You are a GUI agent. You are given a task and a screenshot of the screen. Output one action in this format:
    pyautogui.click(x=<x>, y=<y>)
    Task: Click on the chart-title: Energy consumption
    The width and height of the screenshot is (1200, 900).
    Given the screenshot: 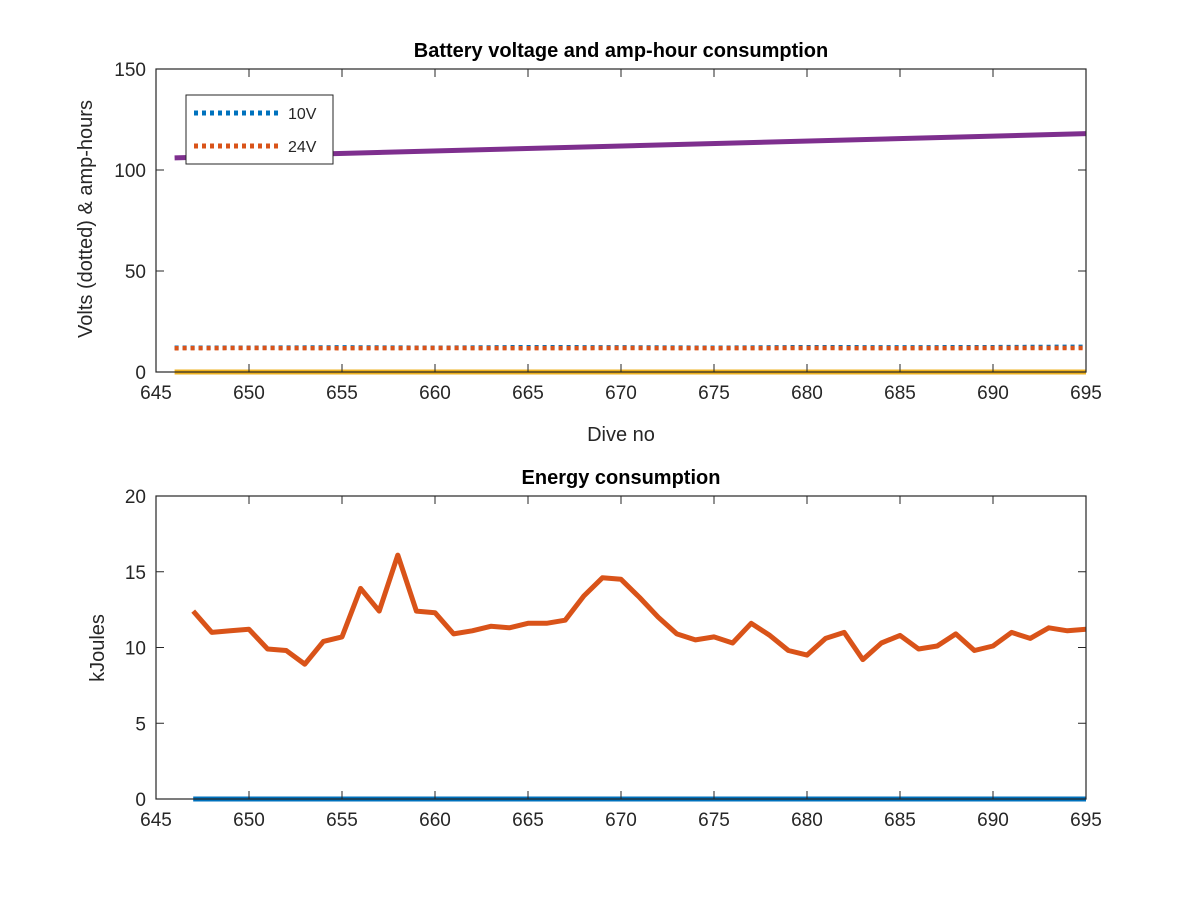 What is the action you would take?
    pyautogui.click(x=621, y=478)
    